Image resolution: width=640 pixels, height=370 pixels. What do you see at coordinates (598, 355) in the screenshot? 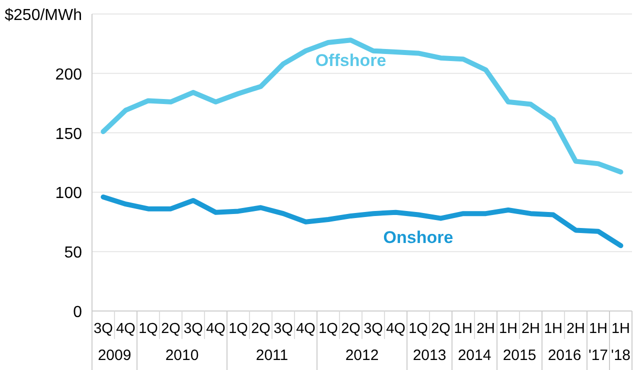
I see `text: '17` at bounding box center [598, 355].